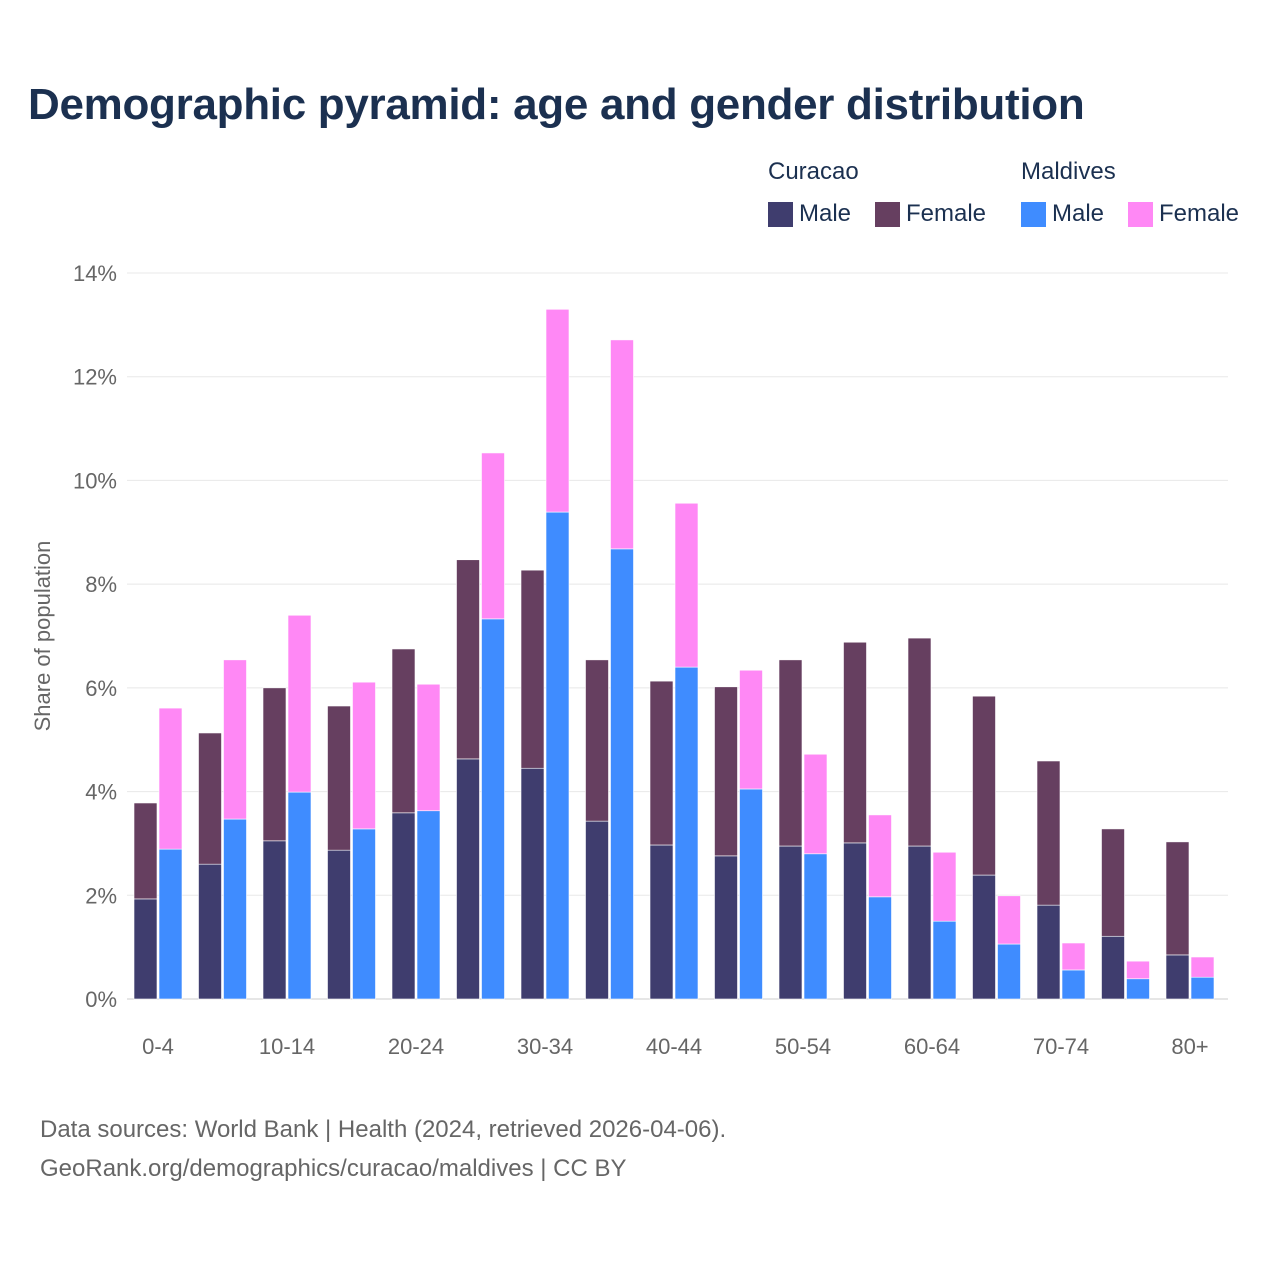 The image size is (1280, 1280). I want to click on x-tick-label: 0-4, so click(158, 1046).